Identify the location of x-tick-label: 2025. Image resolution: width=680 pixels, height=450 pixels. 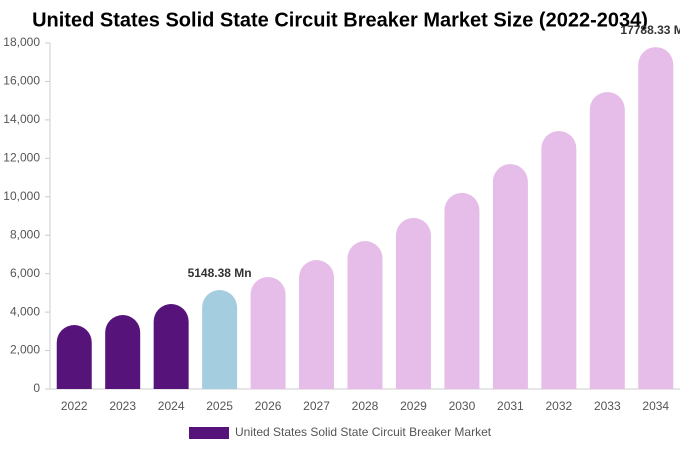
(219, 406).